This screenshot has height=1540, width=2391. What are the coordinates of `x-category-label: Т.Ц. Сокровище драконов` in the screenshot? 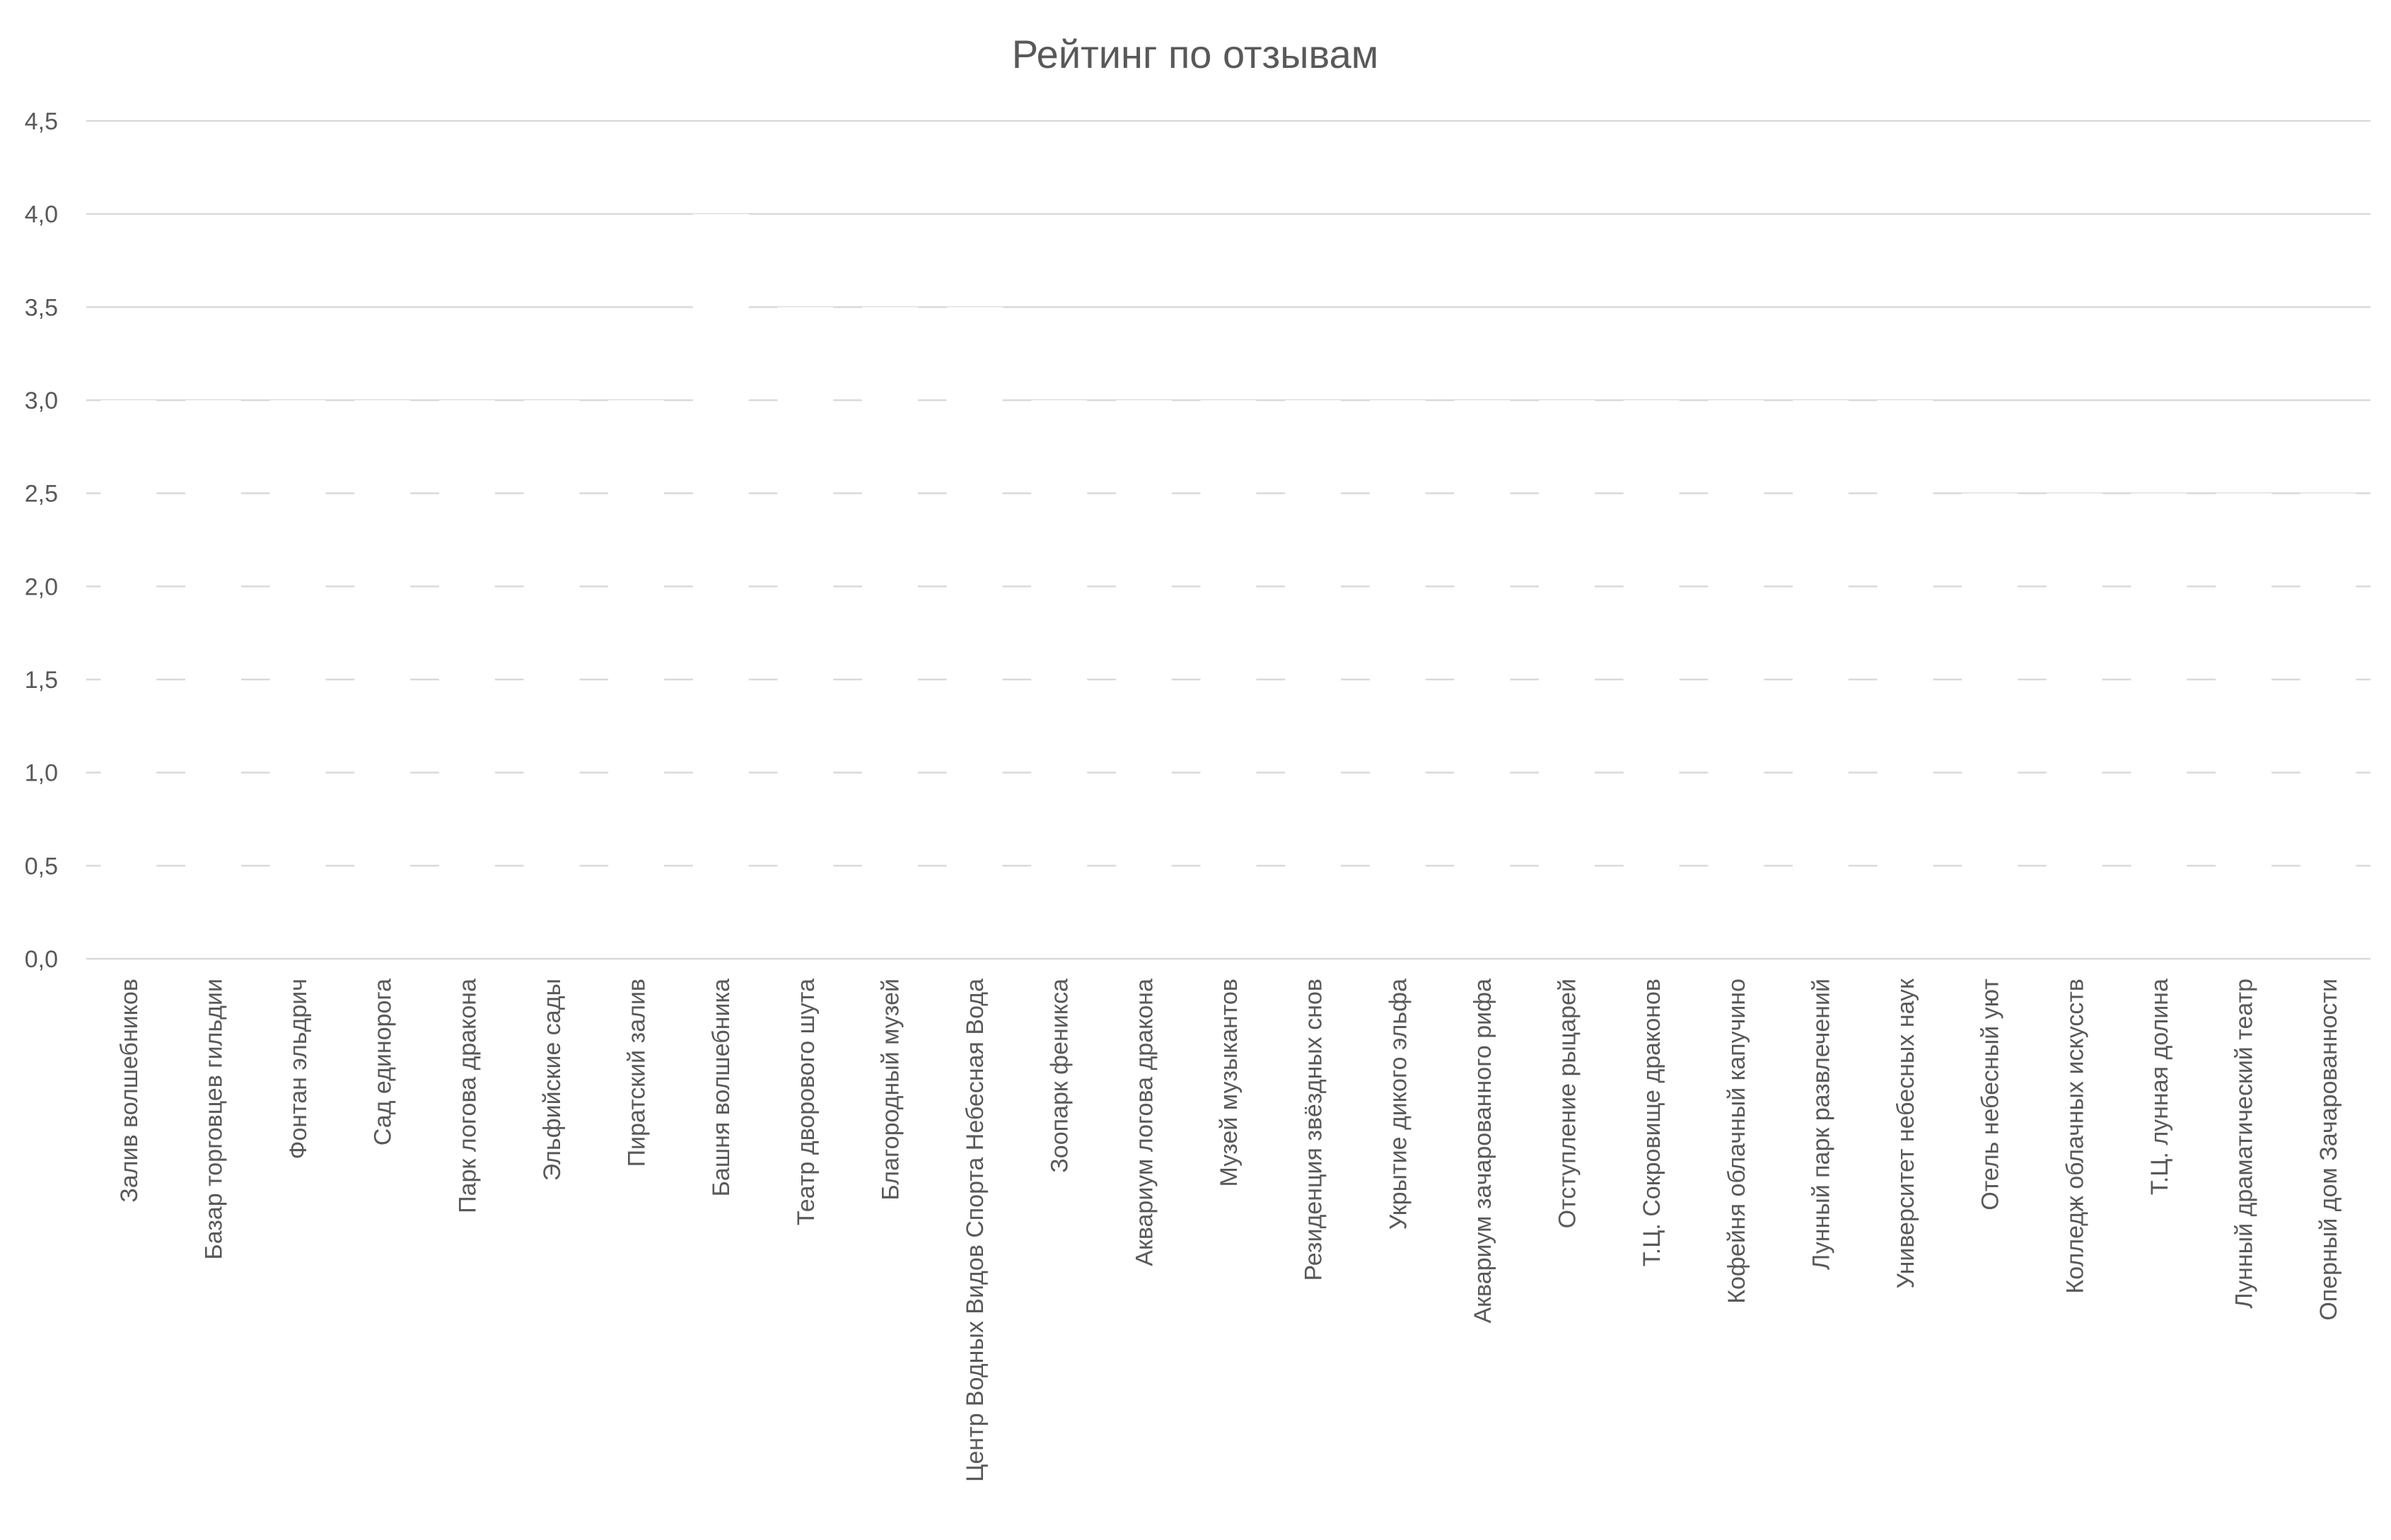 It's located at (1652, 1123).